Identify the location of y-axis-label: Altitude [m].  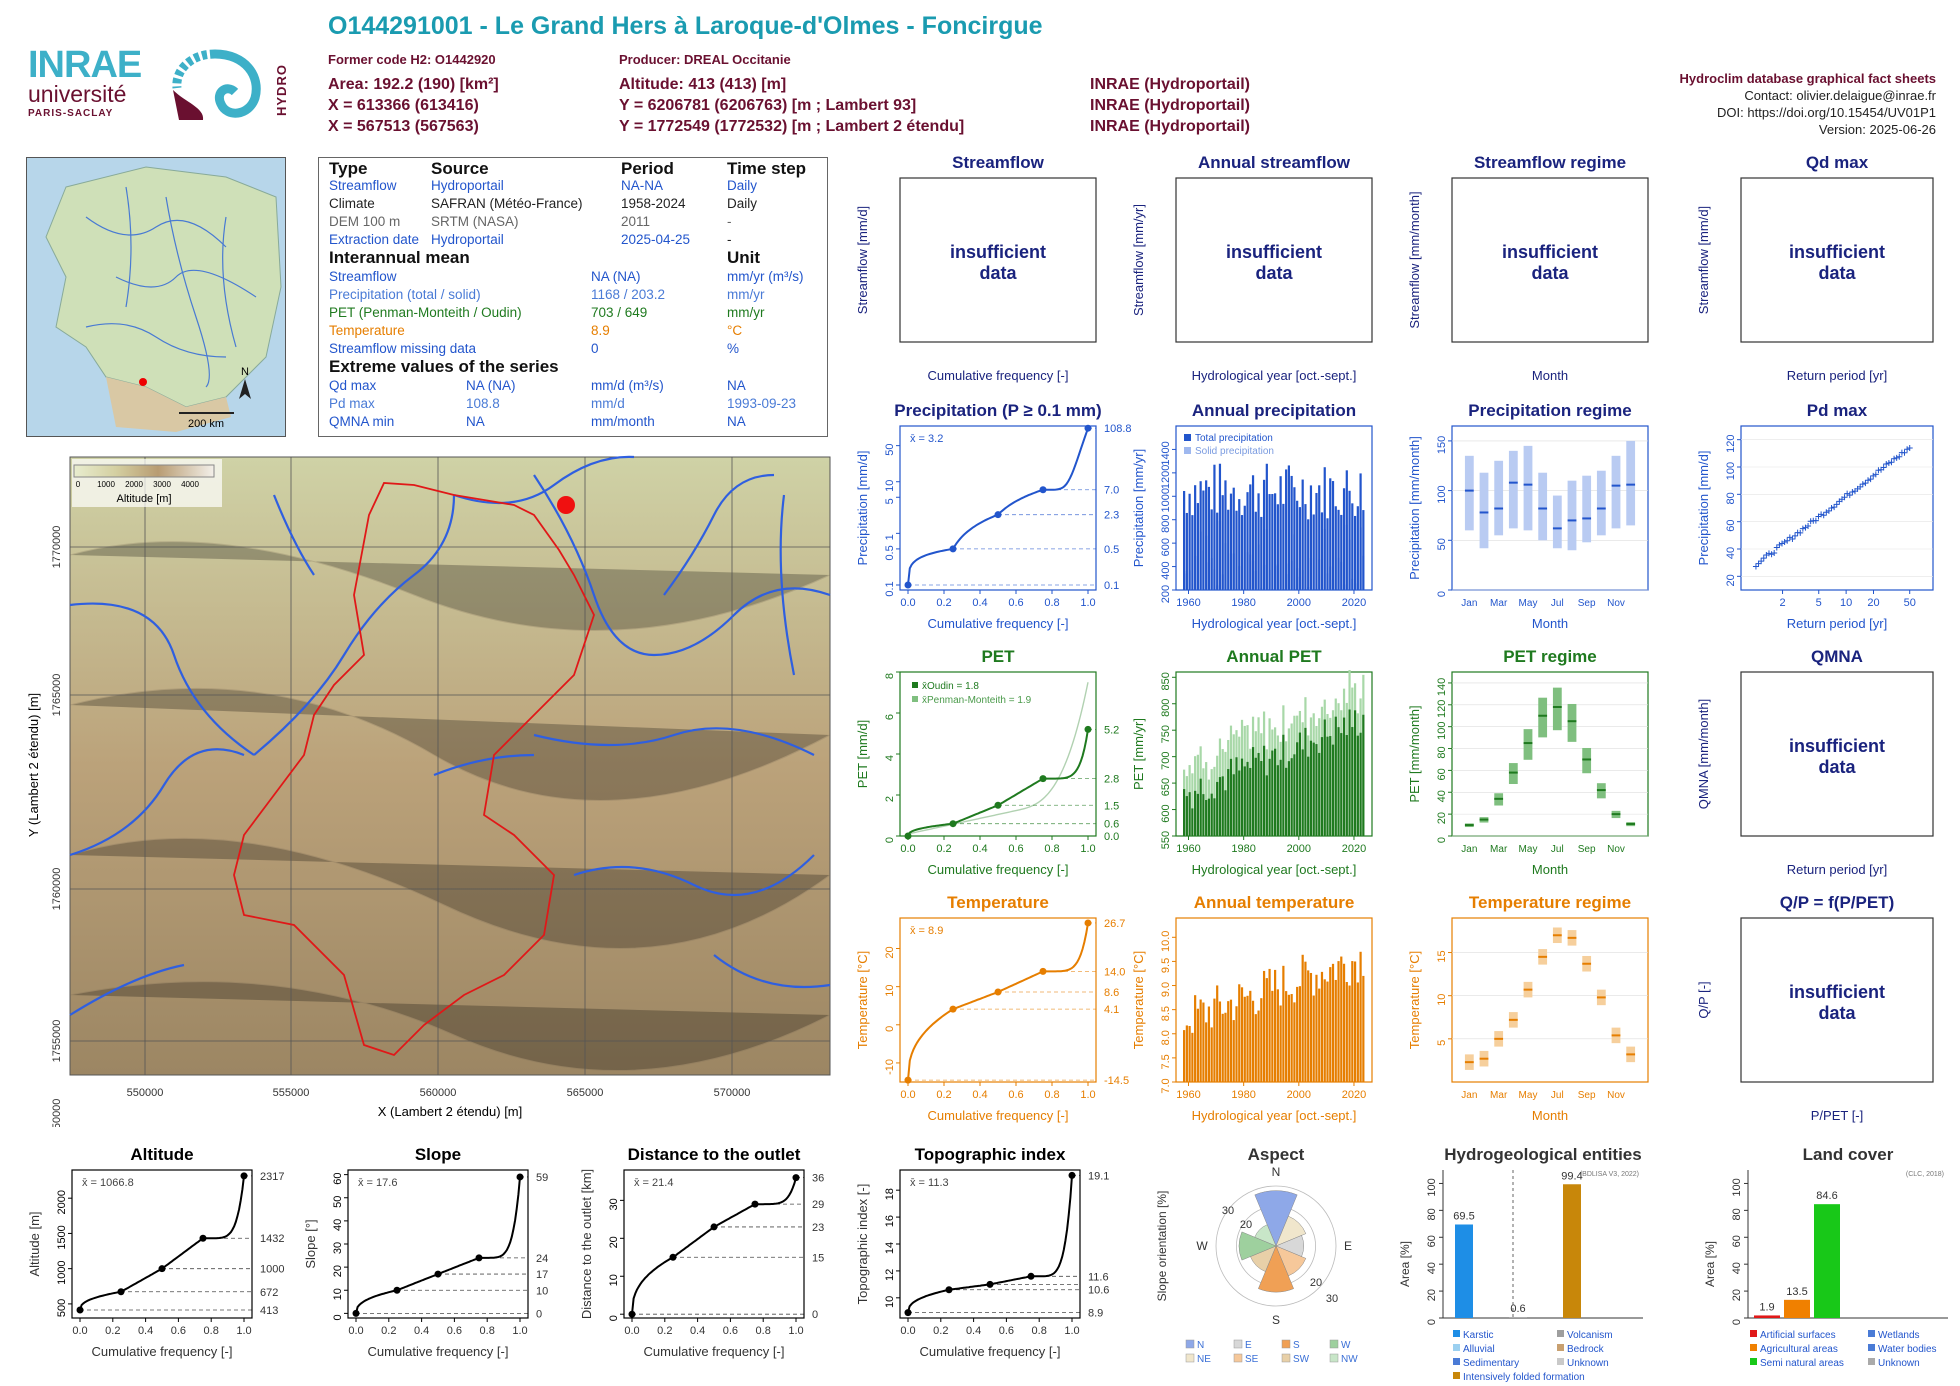
(34, 1243).